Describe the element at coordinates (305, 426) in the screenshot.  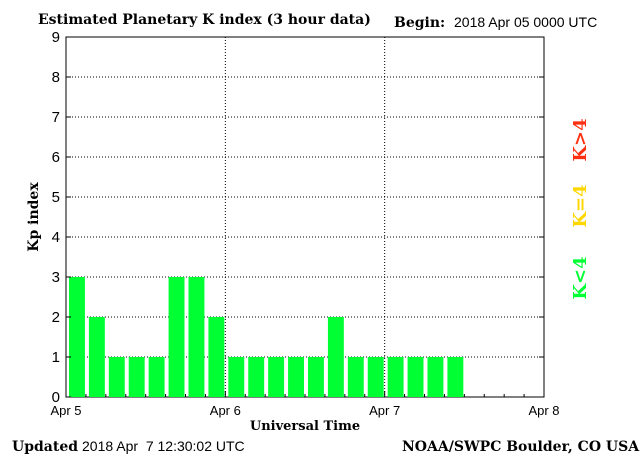
I see `x-axis-label: Universal Time` at that location.